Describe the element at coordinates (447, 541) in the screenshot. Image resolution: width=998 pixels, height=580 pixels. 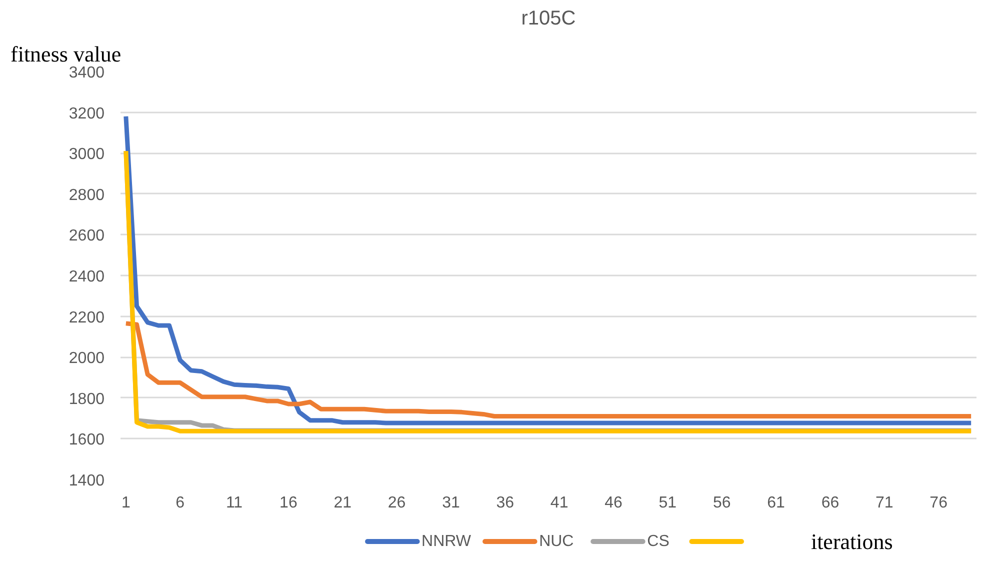
I see `legend-label: NNRW` at that location.